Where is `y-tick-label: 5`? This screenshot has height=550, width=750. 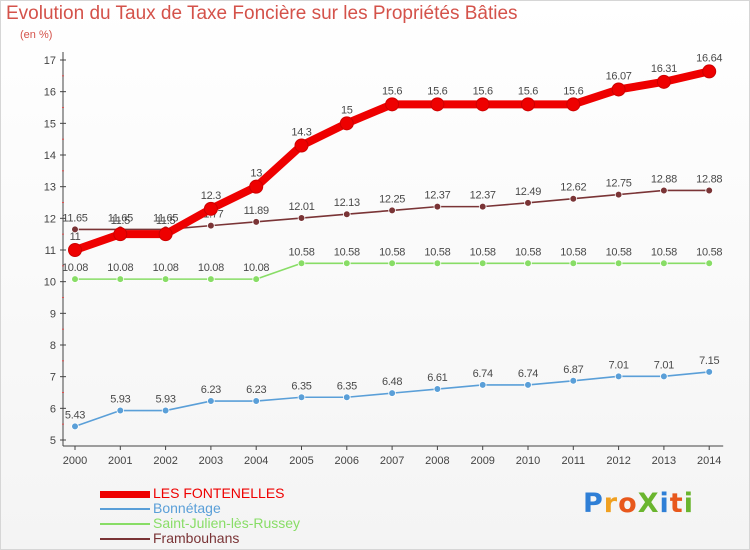
y-tick-label: 5 is located at coordinates (53, 441).